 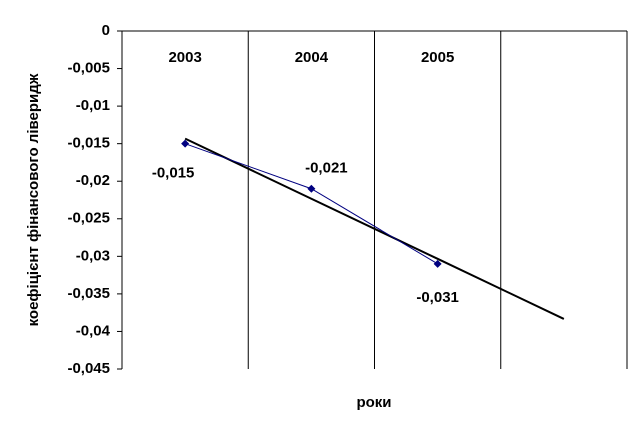 I want to click on y-tick-label: -0,01, so click(x=93, y=105).